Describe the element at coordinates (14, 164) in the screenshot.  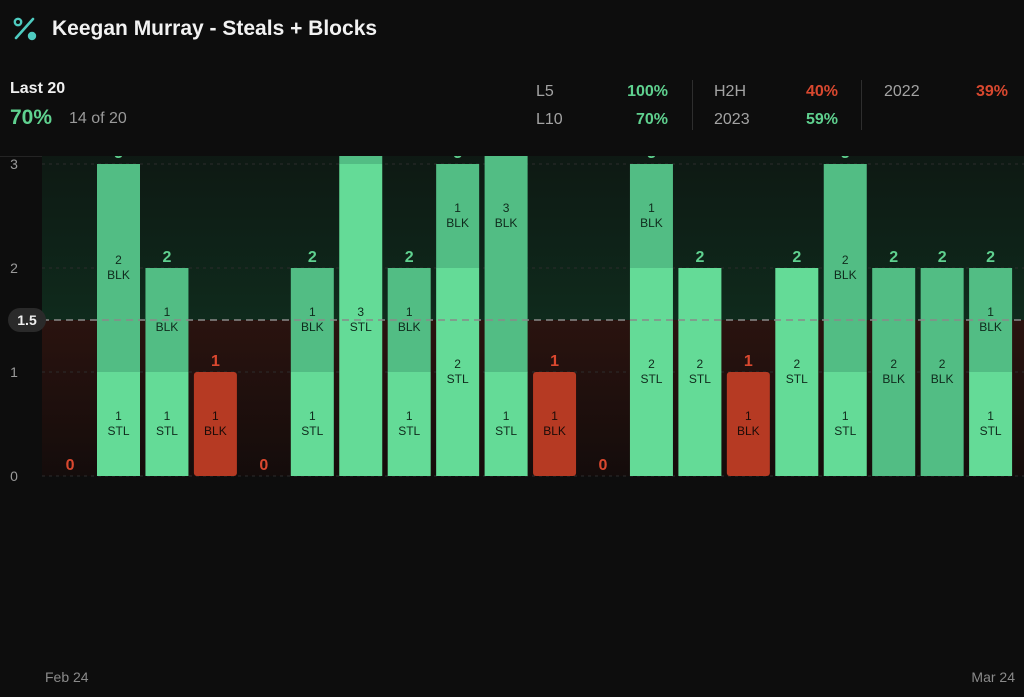
I see `y-tick-label: 3` at that location.